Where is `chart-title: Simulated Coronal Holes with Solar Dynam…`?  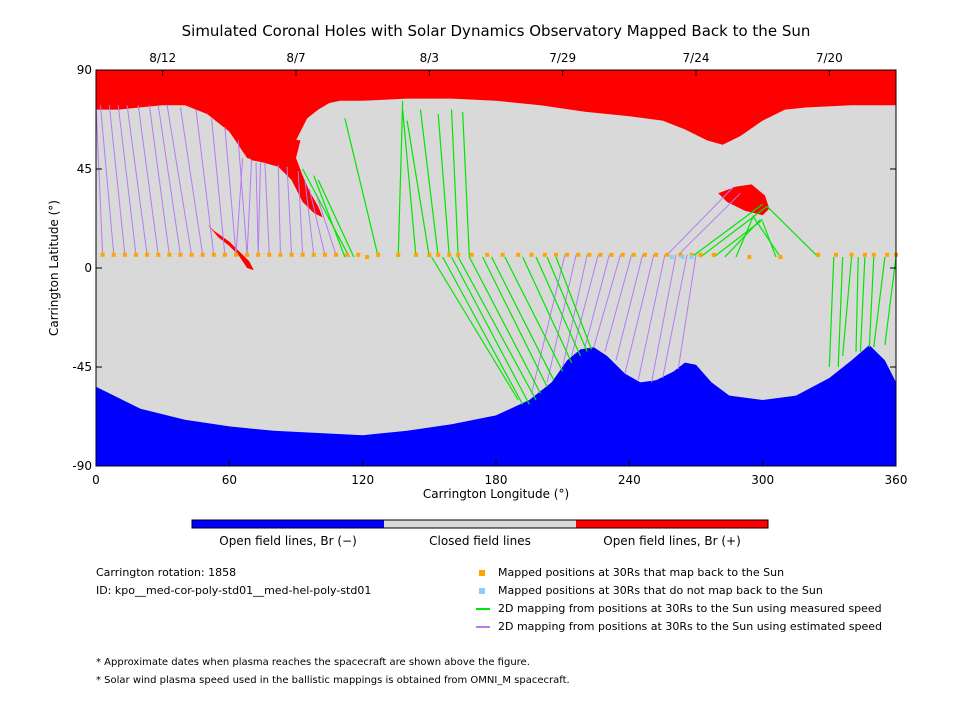 chart-title: Simulated Coronal Holes with Solar Dynam… is located at coordinates (496, 31).